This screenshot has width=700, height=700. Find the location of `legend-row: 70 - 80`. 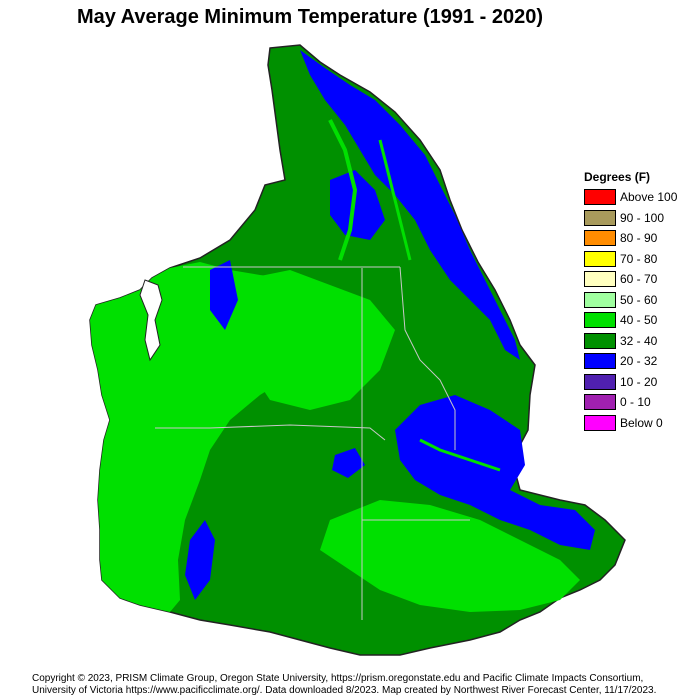

legend-row: 70 - 80 is located at coordinates (639, 259).